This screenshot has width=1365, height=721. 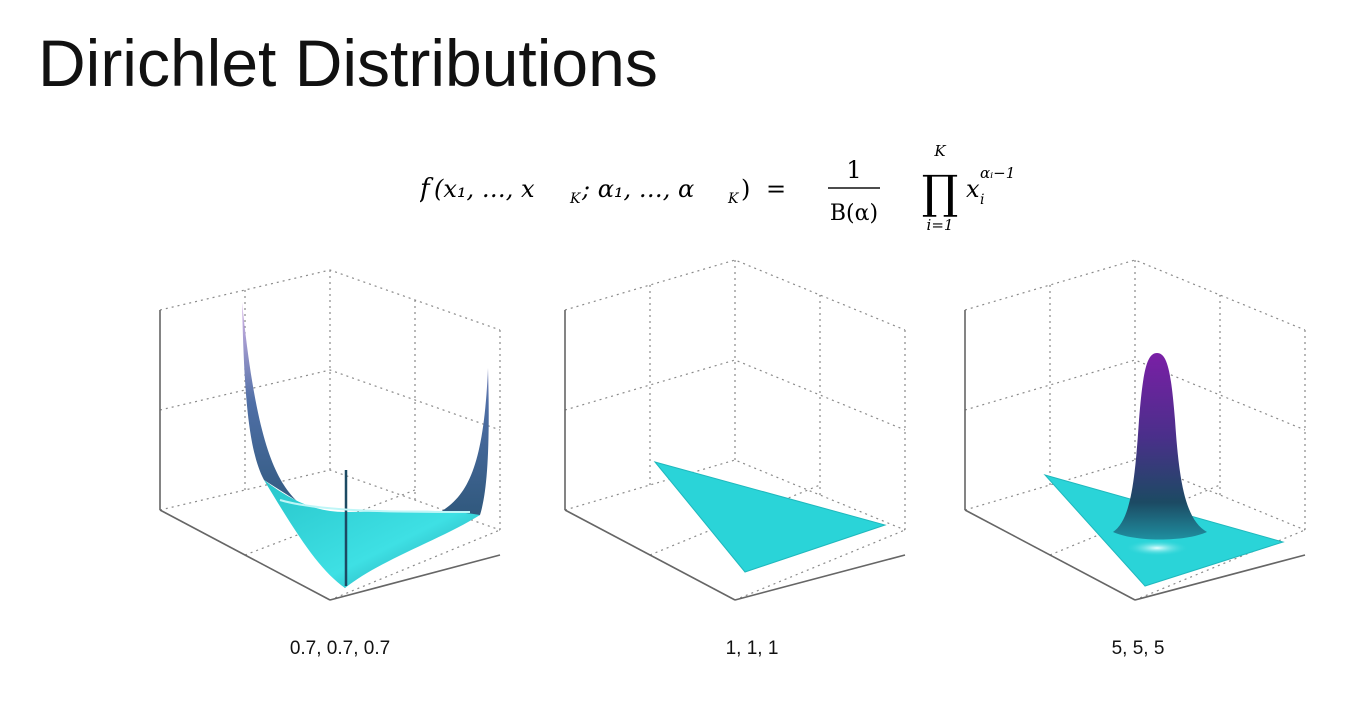 What do you see at coordinates (735, 455) in the screenshot?
I see `plot-2-axes` at bounding box center [735, 455].